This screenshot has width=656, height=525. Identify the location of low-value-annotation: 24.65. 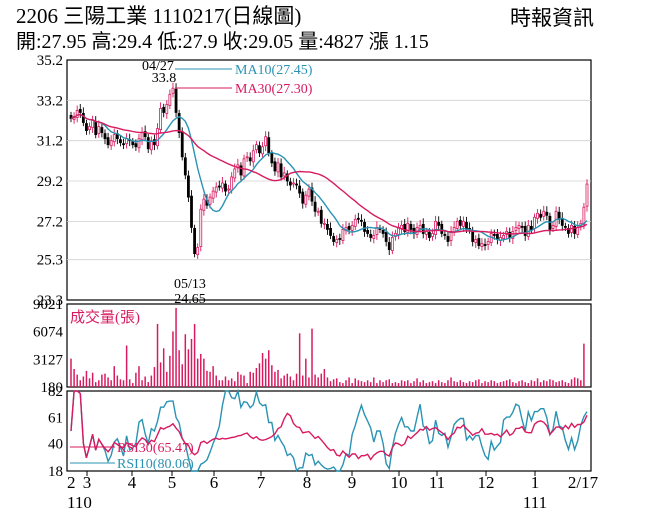
(190, 299).